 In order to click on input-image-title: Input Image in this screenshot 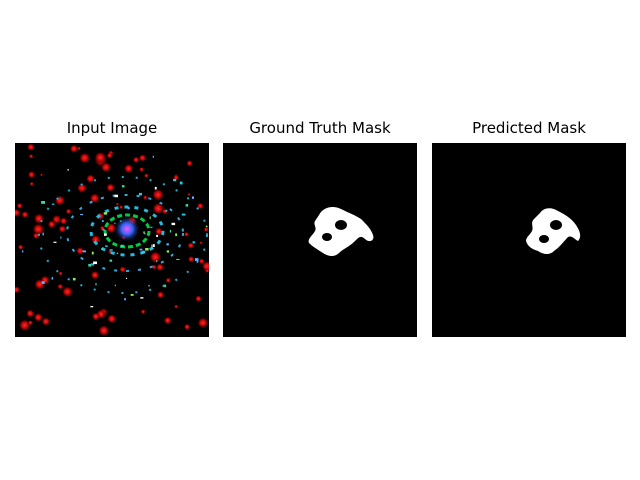, I will do `click(112, 128)`.